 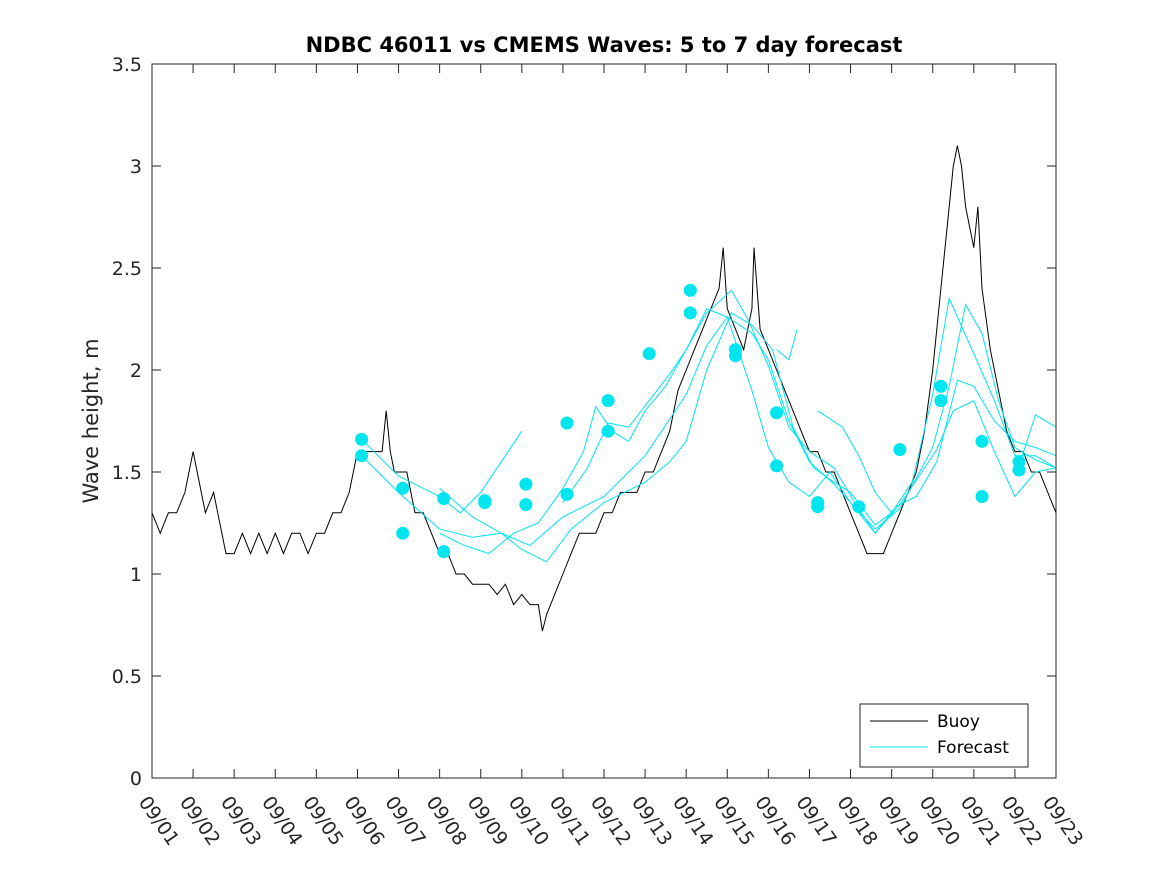 I want to click on legend: Buoy Forecast, so click(x=944, y=735).